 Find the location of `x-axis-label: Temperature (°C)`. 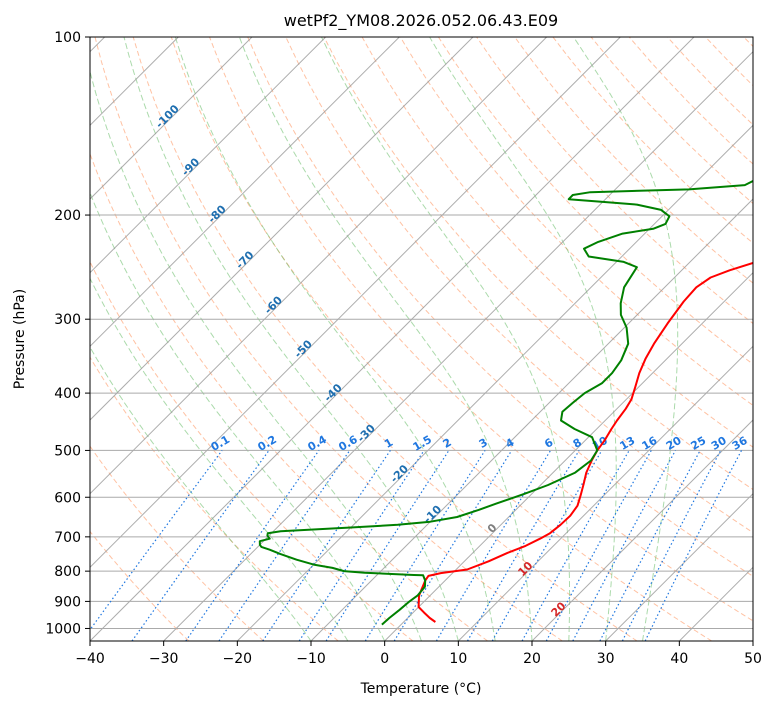

x-axis-label: Temperature (°C) is located at coordinates (421, 689).